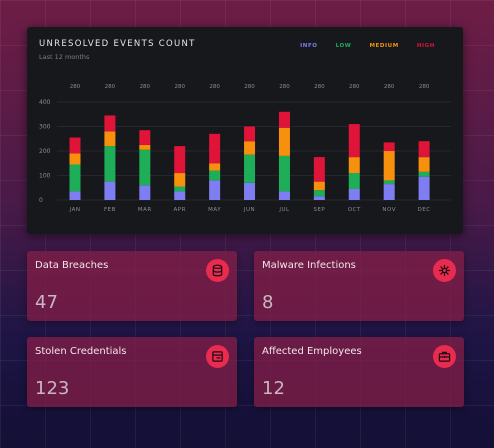 This screenshot has height=448, width=494. What do you see at coordinates (273, 388) in the screenshot?
I see `card-value: 12` at bounding box center [273, 388].